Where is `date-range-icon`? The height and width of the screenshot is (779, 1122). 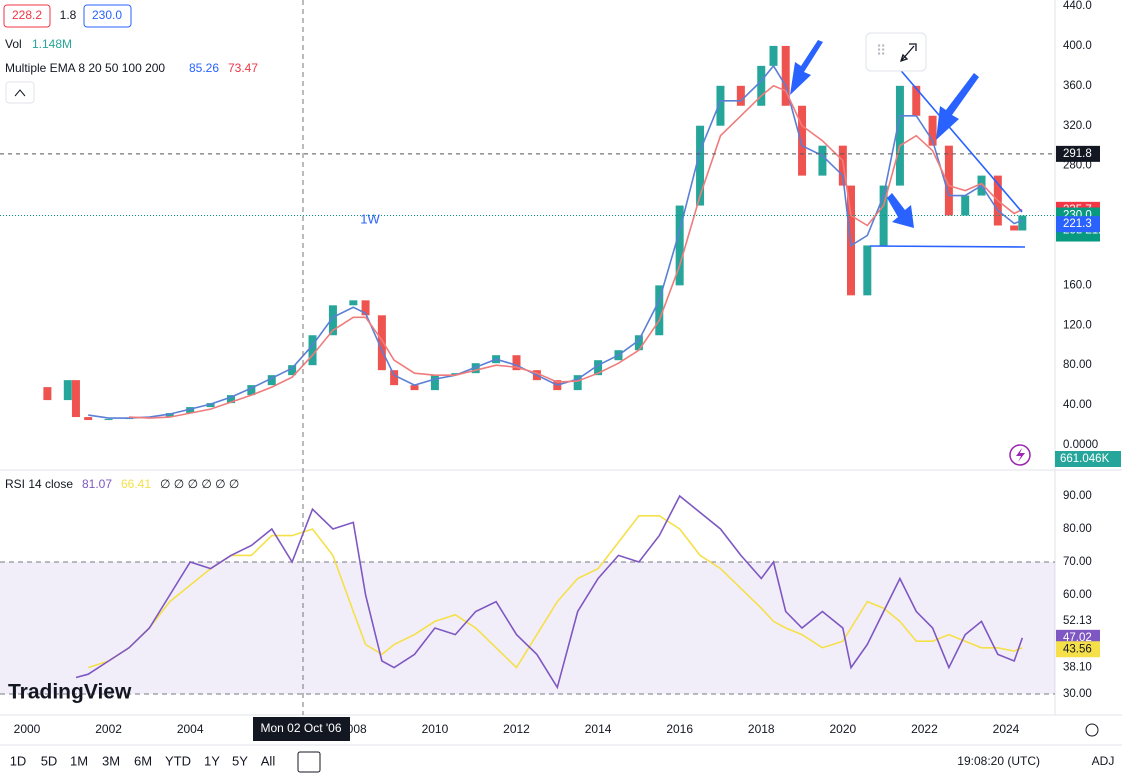 date-range-icon is located at coordinates (309, 762).